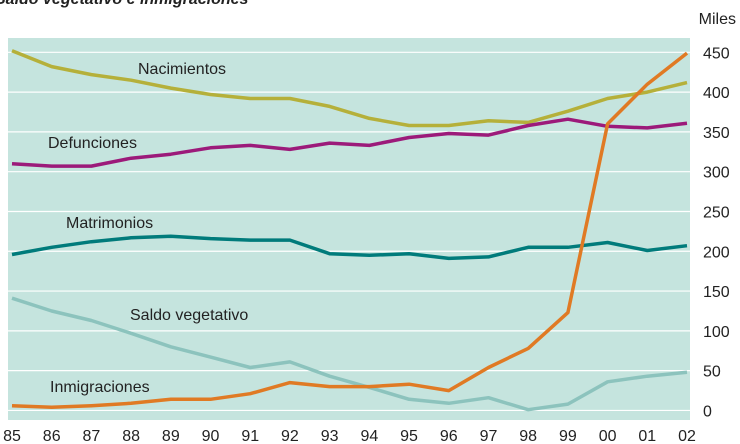  I want to click on y-tick-label: 50, so click(712, 372).